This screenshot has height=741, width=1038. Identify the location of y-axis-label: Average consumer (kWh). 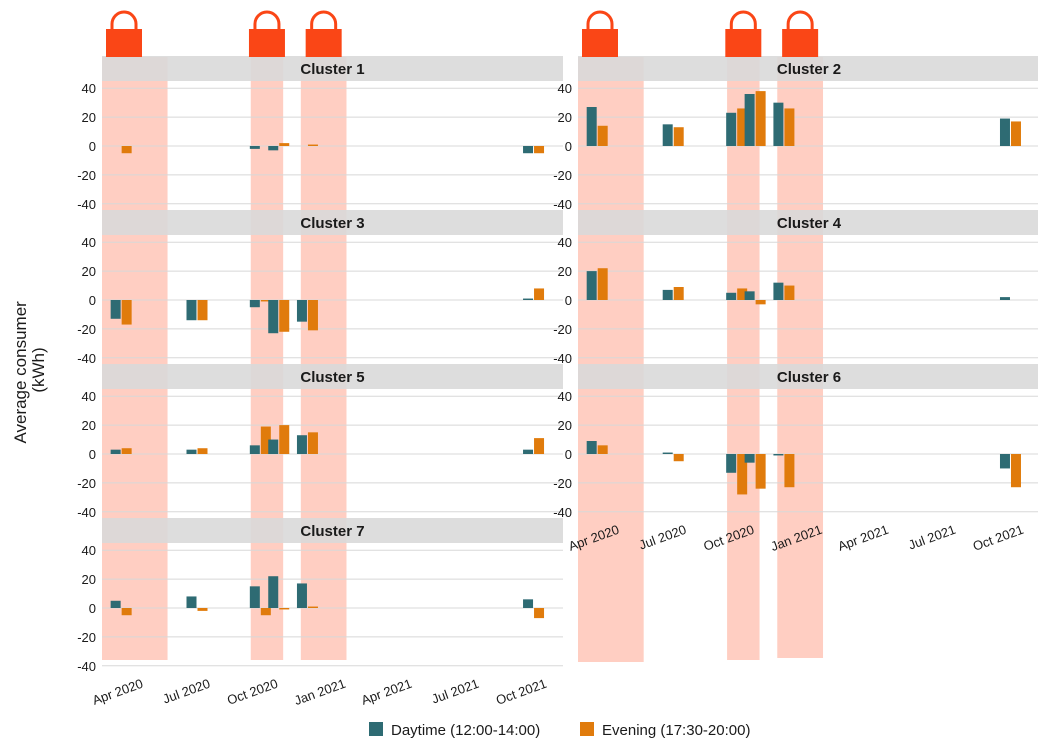
(29, 369).